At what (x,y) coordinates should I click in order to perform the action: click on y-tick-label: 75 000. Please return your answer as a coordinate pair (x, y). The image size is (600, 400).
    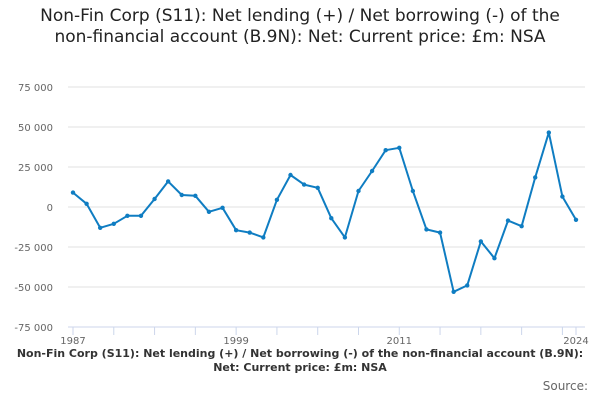
    Looking at the image, I should click on (35, 88).